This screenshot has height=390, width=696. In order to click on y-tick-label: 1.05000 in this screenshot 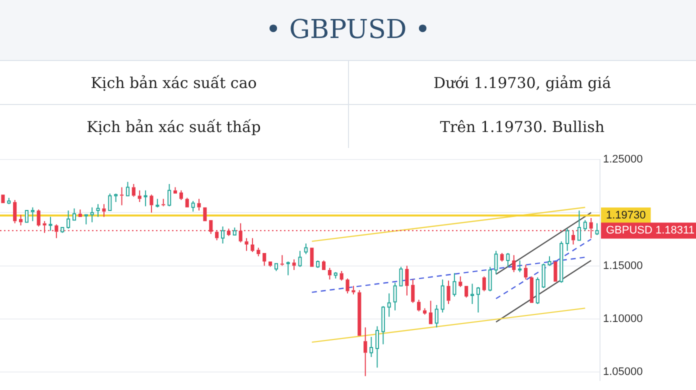, I will do `click(623, 372)`.